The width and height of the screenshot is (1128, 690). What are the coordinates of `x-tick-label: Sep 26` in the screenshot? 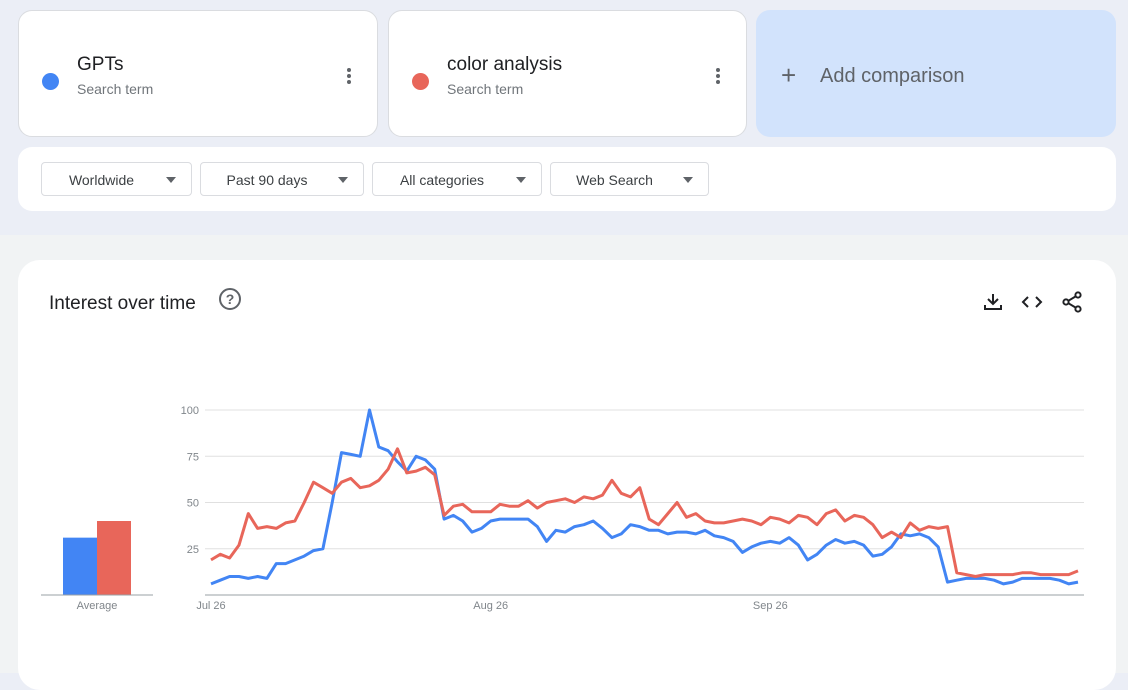 It's located at (770, 606).